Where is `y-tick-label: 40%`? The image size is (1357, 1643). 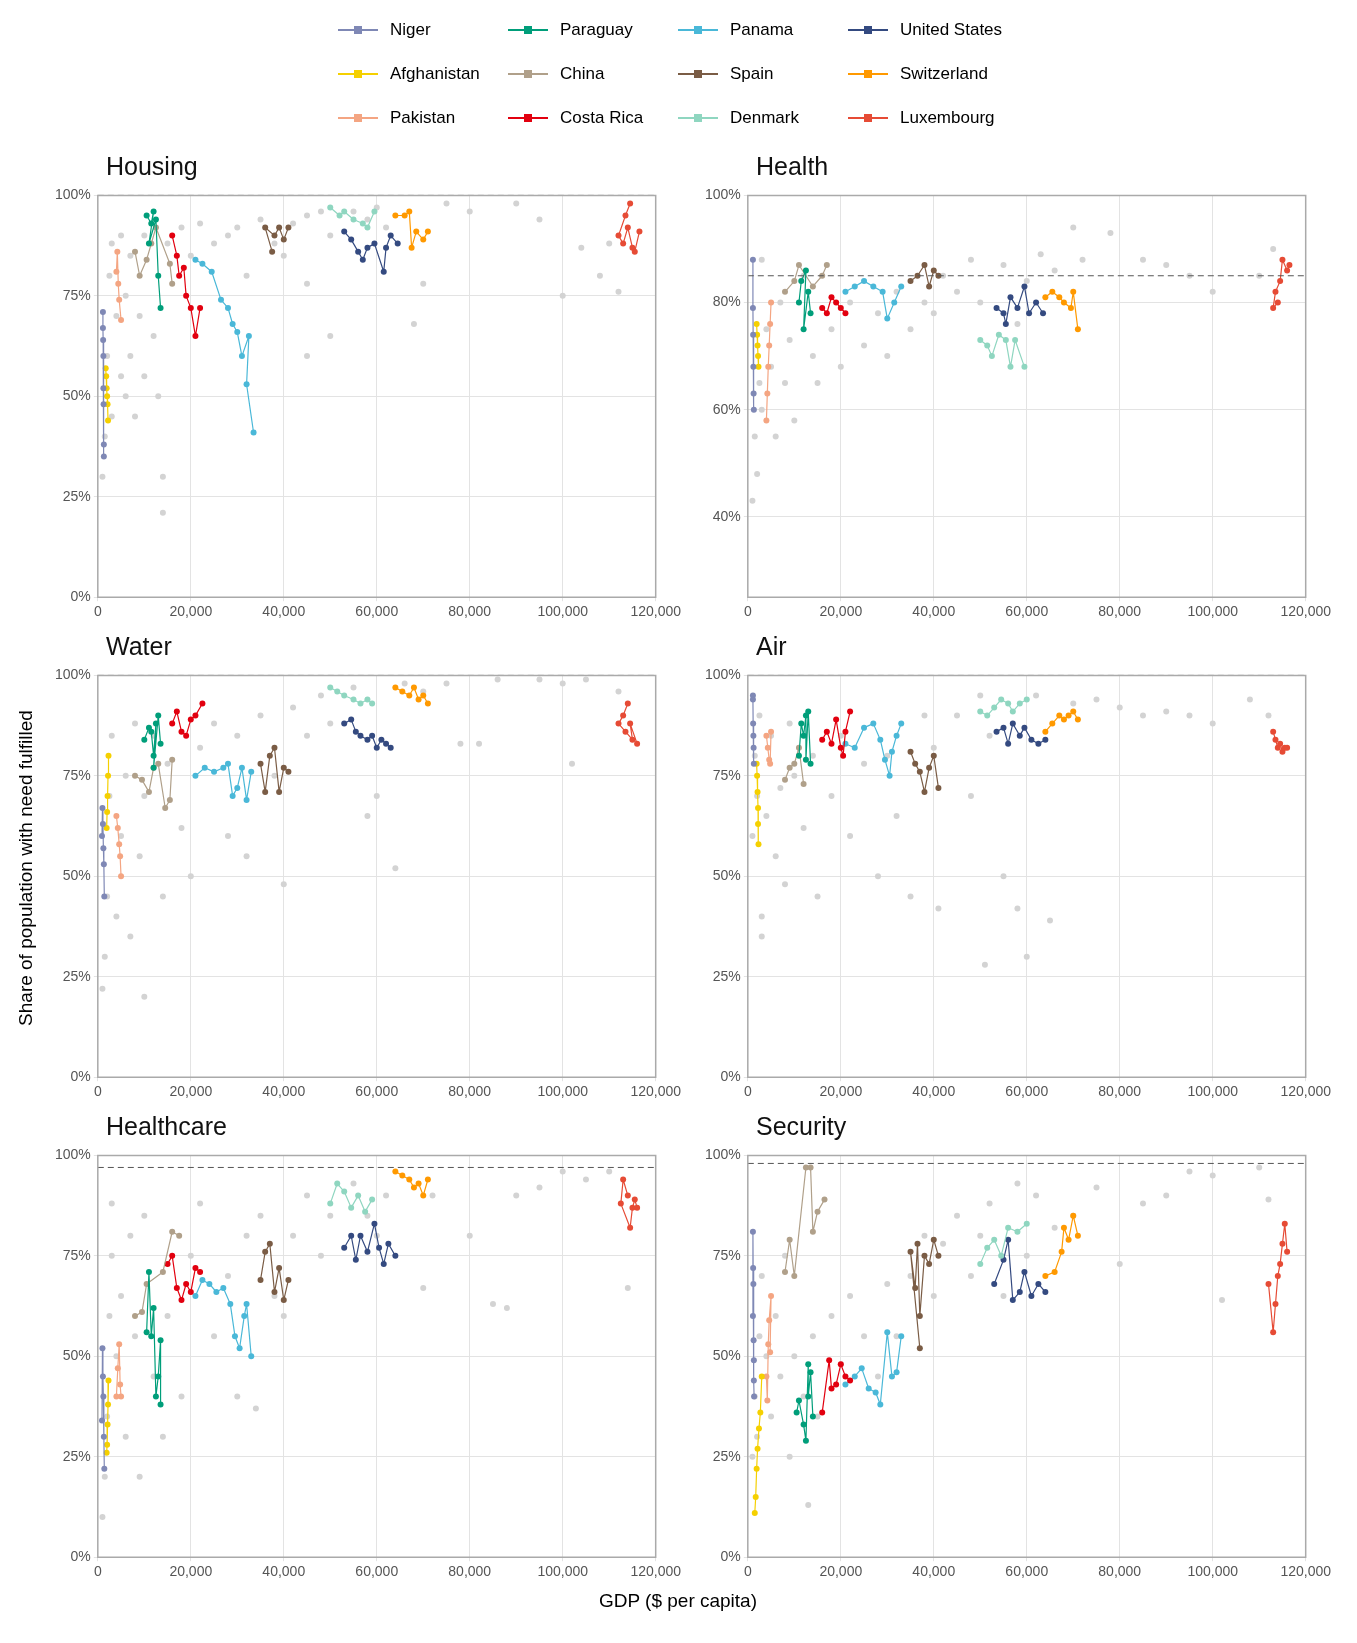 y-tick-label: 40% is located at coordinates (726, 515).